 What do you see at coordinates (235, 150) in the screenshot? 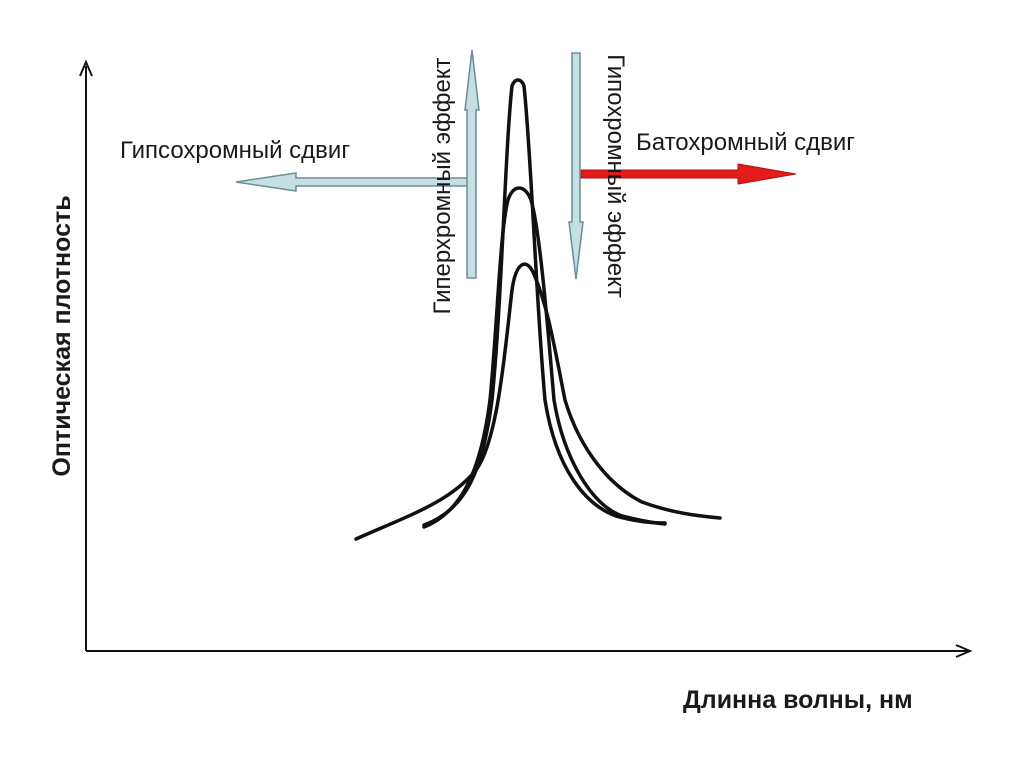
I see `hypsochromic-shift-label: Гипсохромный сдвиг` at bounding box center [235, 150].